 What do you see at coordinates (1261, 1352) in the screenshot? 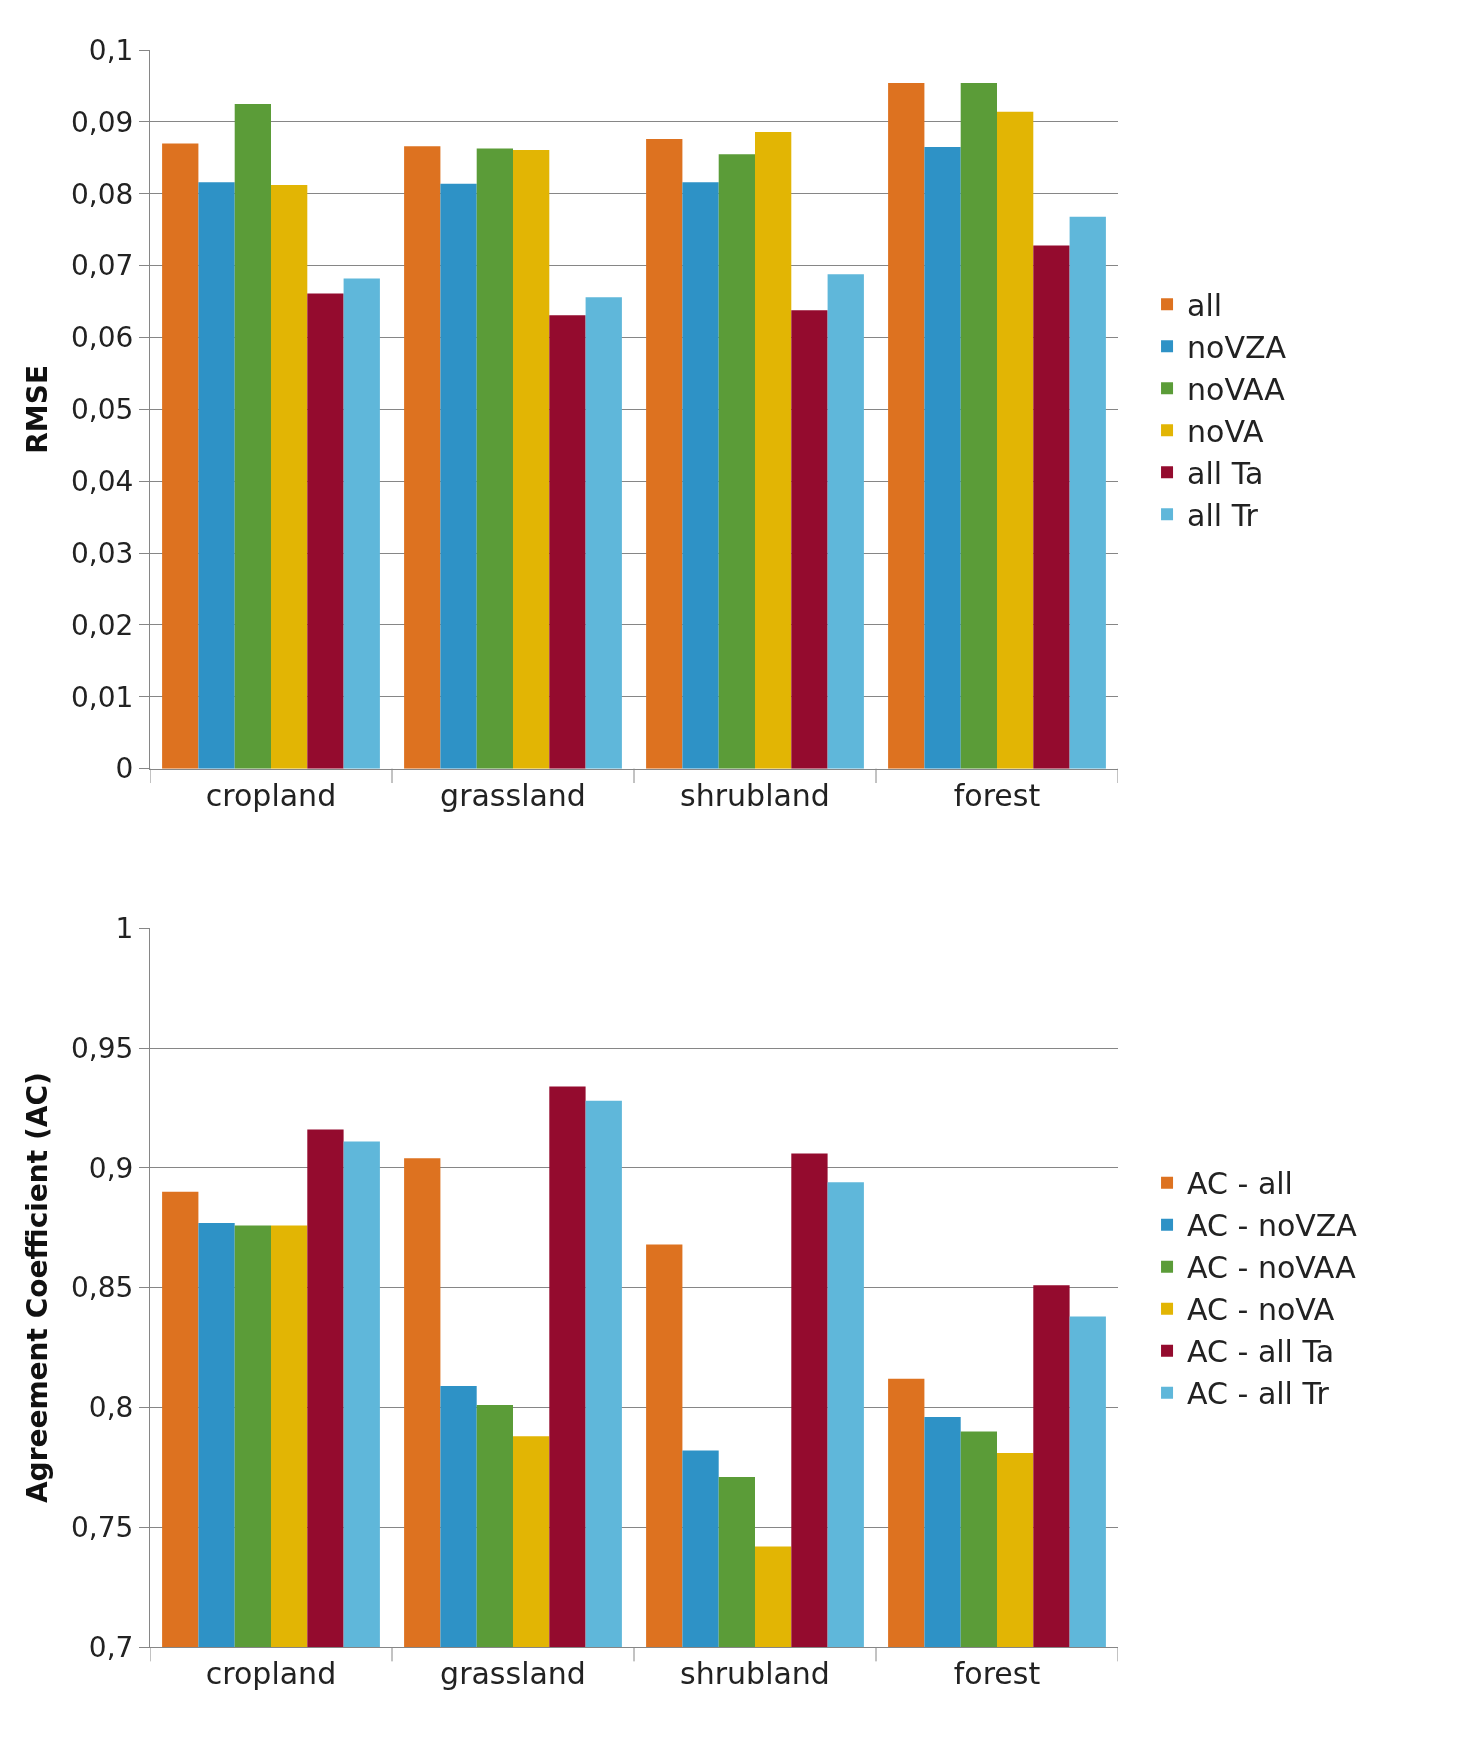
I see `legend-label: AC - all Ta` at bounding box center [1261, 1352].